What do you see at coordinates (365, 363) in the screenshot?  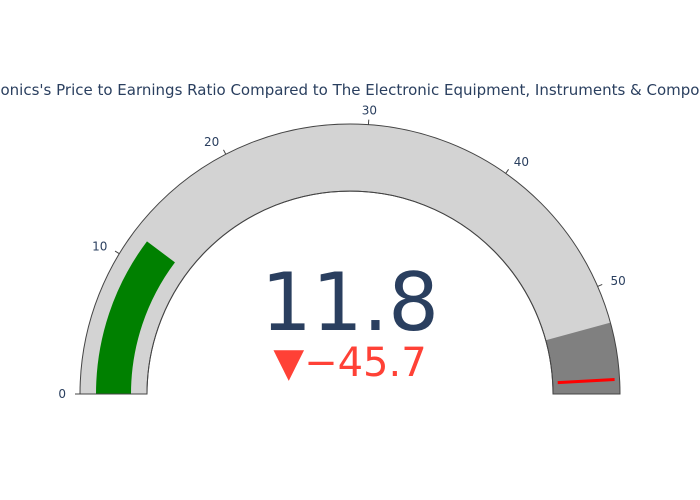 I see `gauge-delta-value: −45.7` at bounding box center [365, 363].